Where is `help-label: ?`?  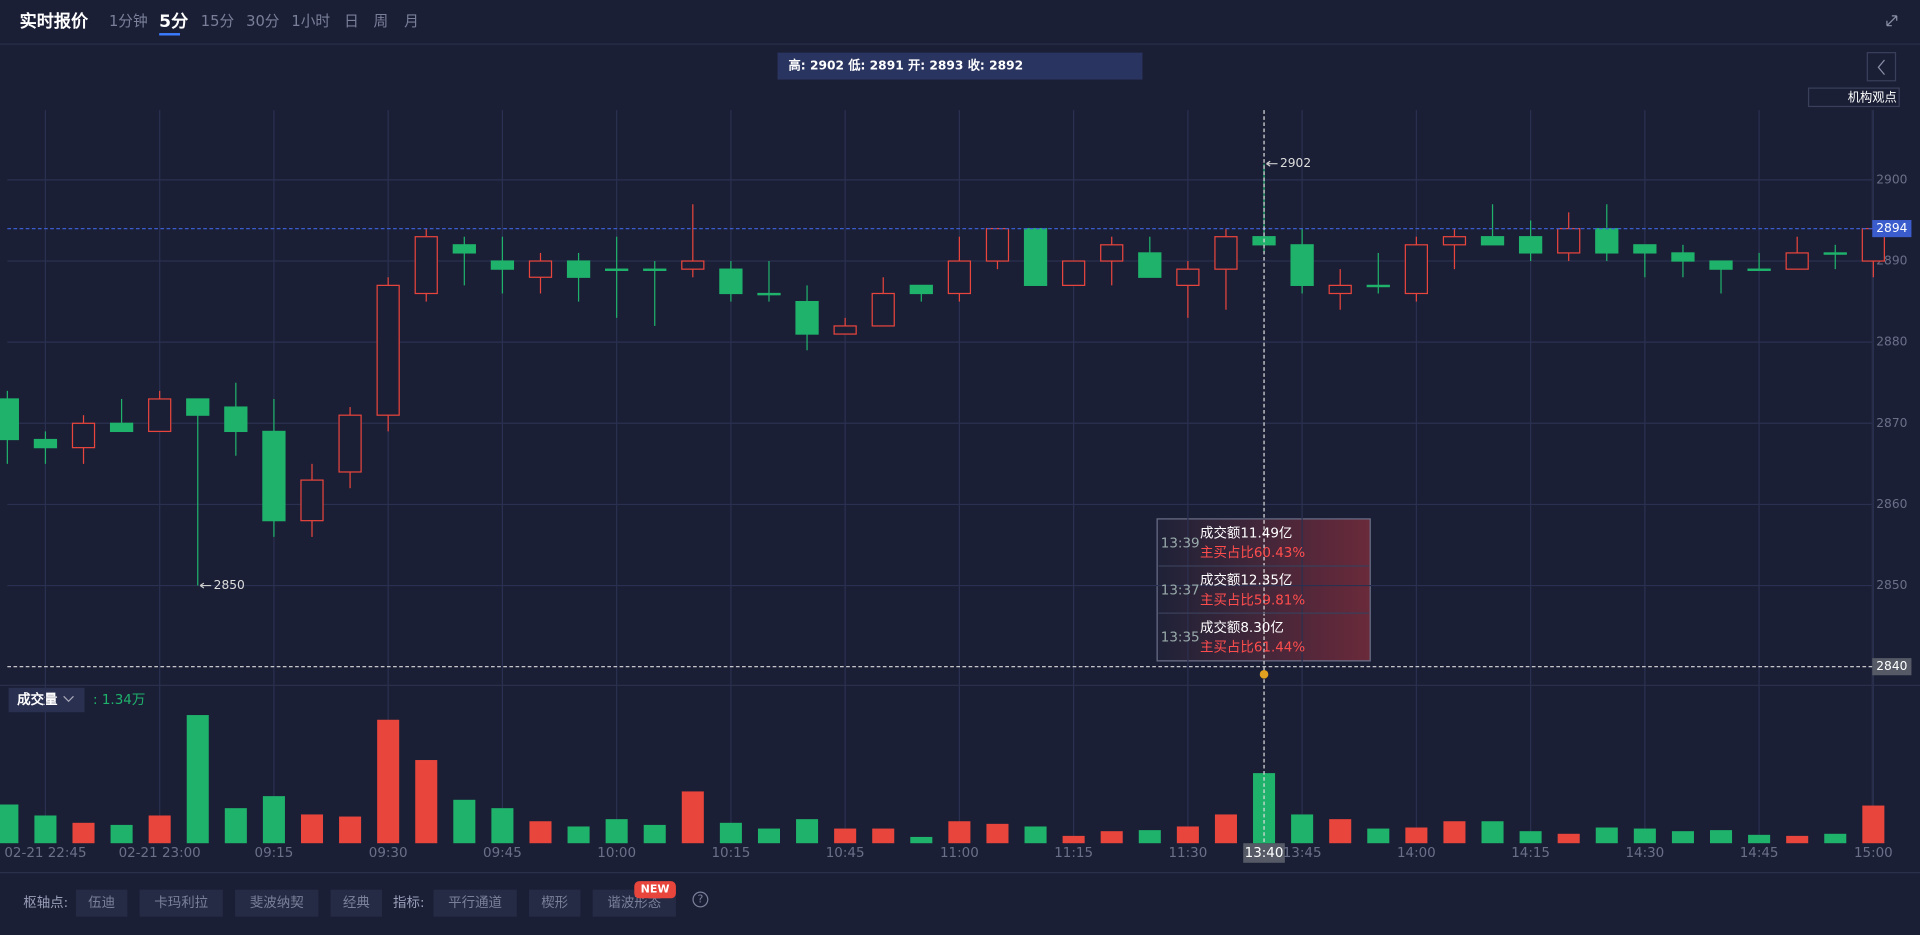 help-label: ? is located at coordinates (700, 899).